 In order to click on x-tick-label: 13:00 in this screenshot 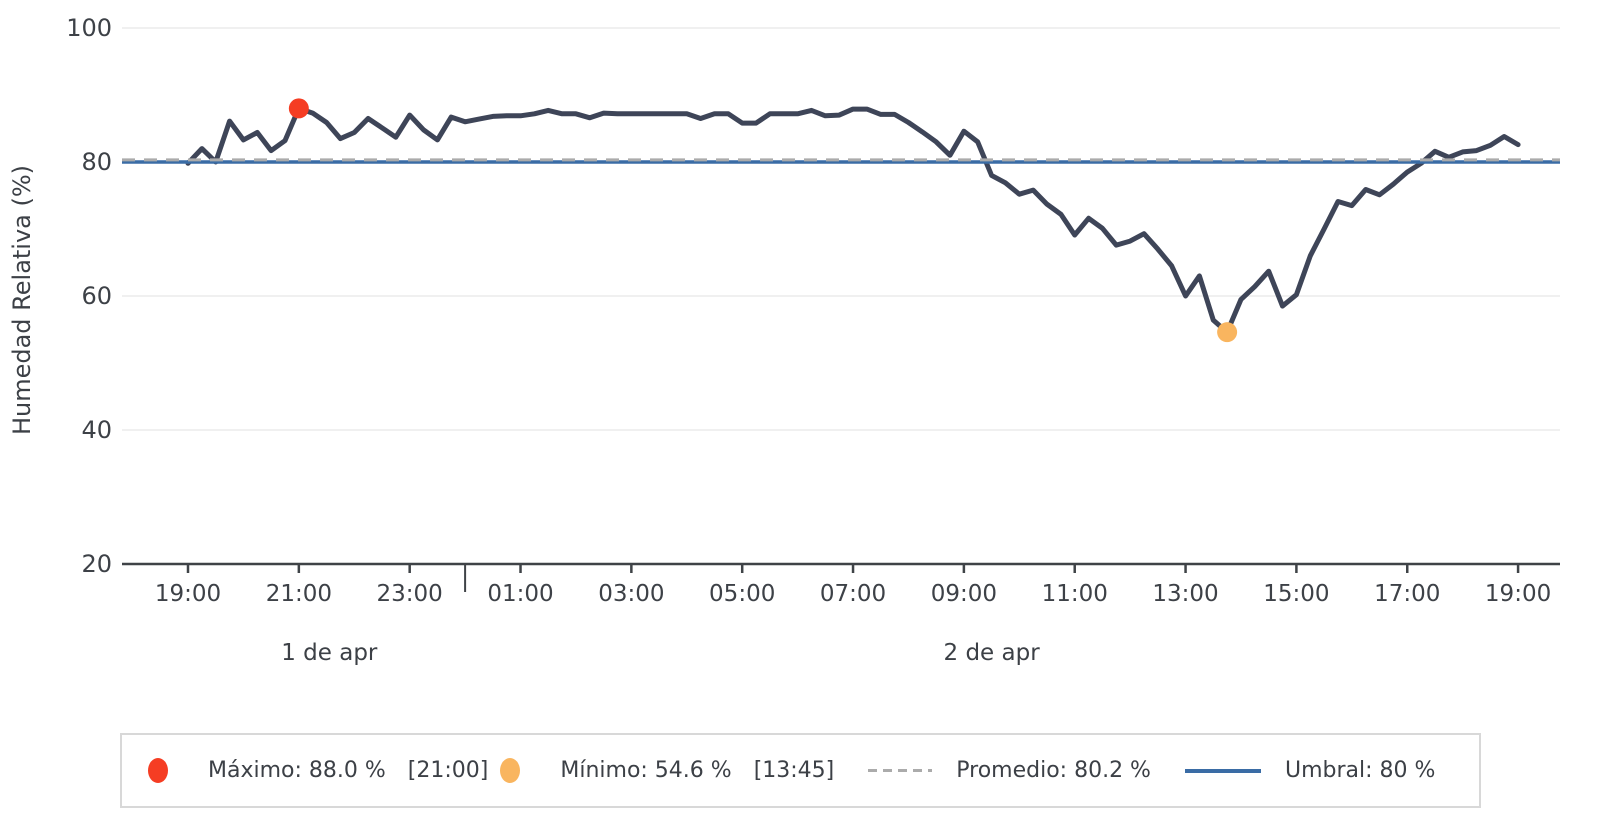, I will do `click(1185, 594)`.